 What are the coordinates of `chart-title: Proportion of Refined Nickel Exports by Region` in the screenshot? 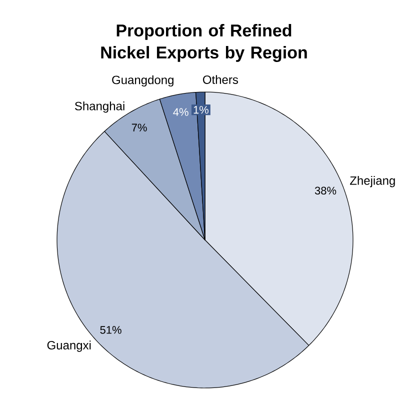 It's located at (204, 43).